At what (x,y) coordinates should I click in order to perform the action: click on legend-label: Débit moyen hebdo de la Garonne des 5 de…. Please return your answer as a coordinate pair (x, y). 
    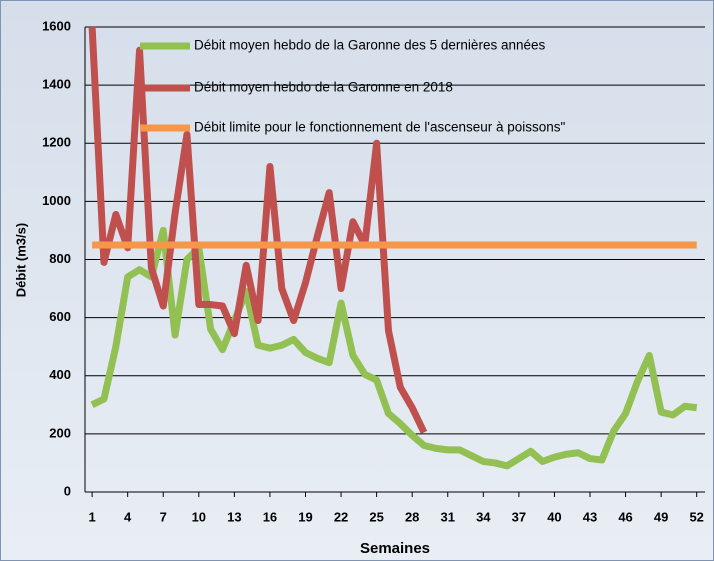
    Looking at the image, I should click on (369, 45).